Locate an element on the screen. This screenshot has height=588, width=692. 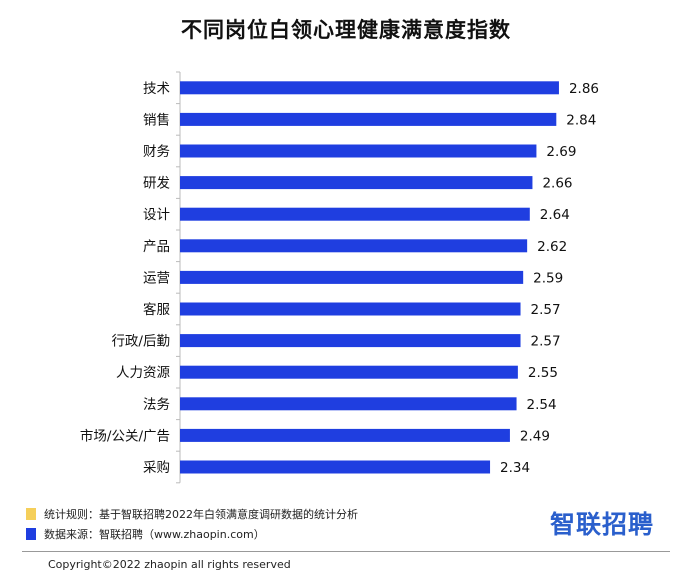
category-label: 市场/公关/广告 is located at coordinates (125, 435).